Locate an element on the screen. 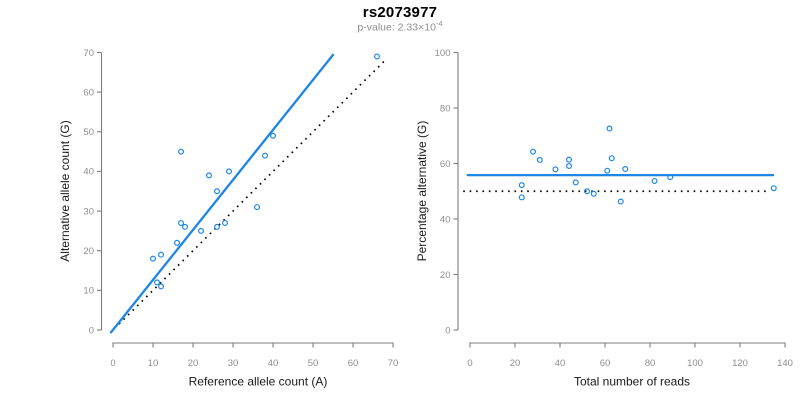 The image size is (800, 400). data-points is located at coordinates (647, 165).